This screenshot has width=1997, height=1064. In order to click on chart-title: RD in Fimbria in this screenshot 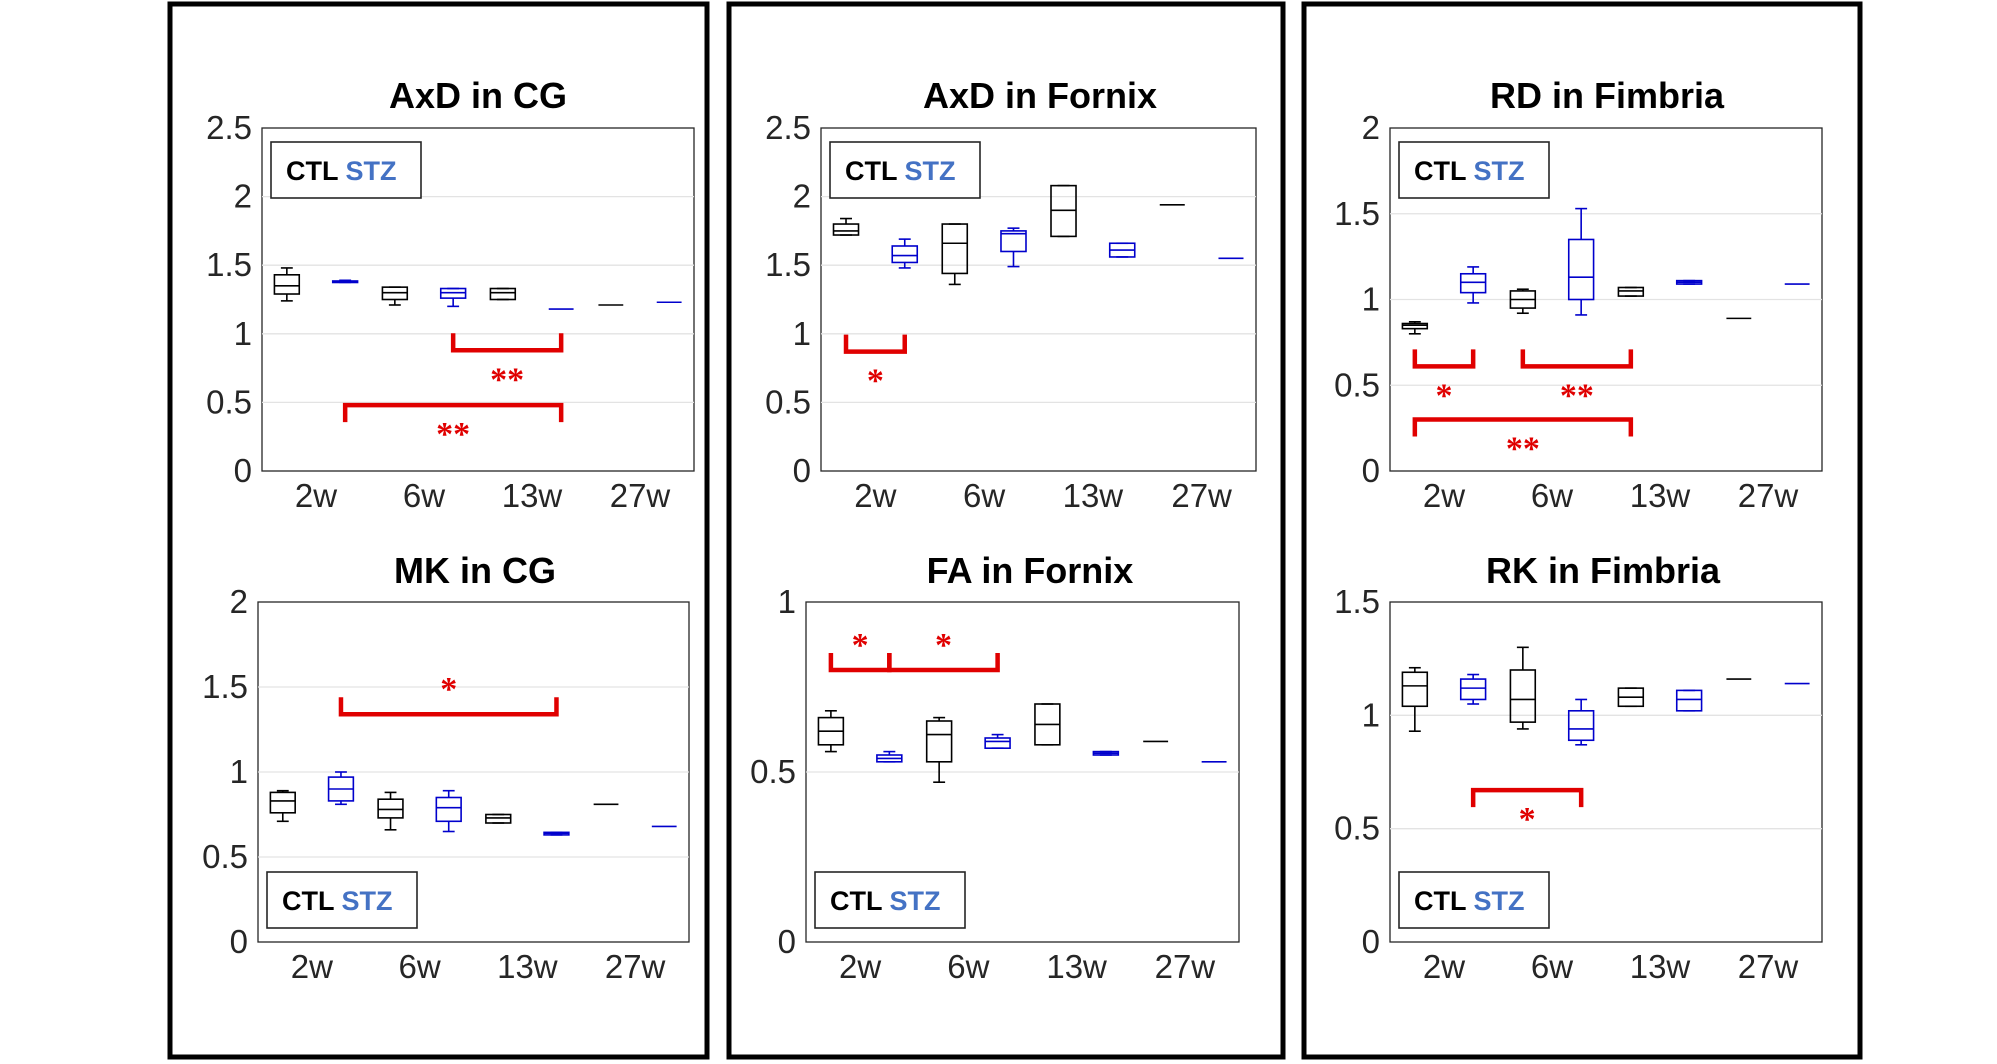, I will do `click(1607, 95)`.